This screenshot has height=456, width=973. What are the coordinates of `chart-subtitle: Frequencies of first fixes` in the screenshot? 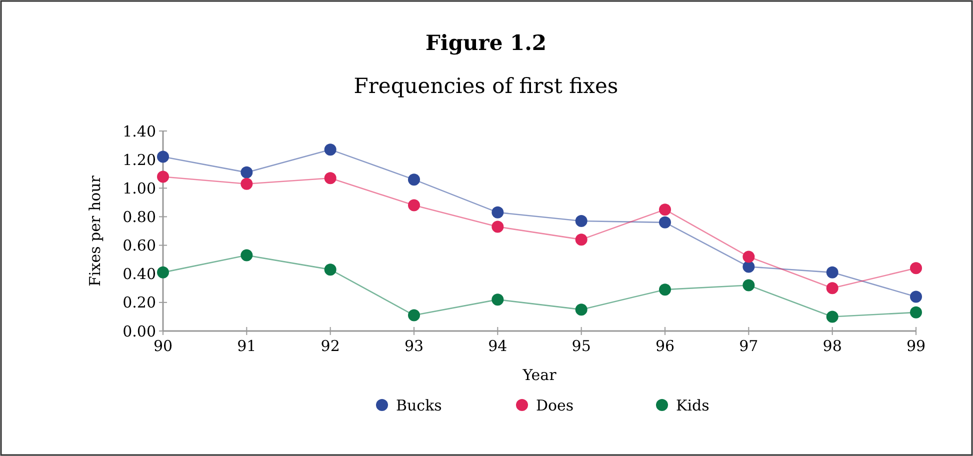 It's located at (486, 86).